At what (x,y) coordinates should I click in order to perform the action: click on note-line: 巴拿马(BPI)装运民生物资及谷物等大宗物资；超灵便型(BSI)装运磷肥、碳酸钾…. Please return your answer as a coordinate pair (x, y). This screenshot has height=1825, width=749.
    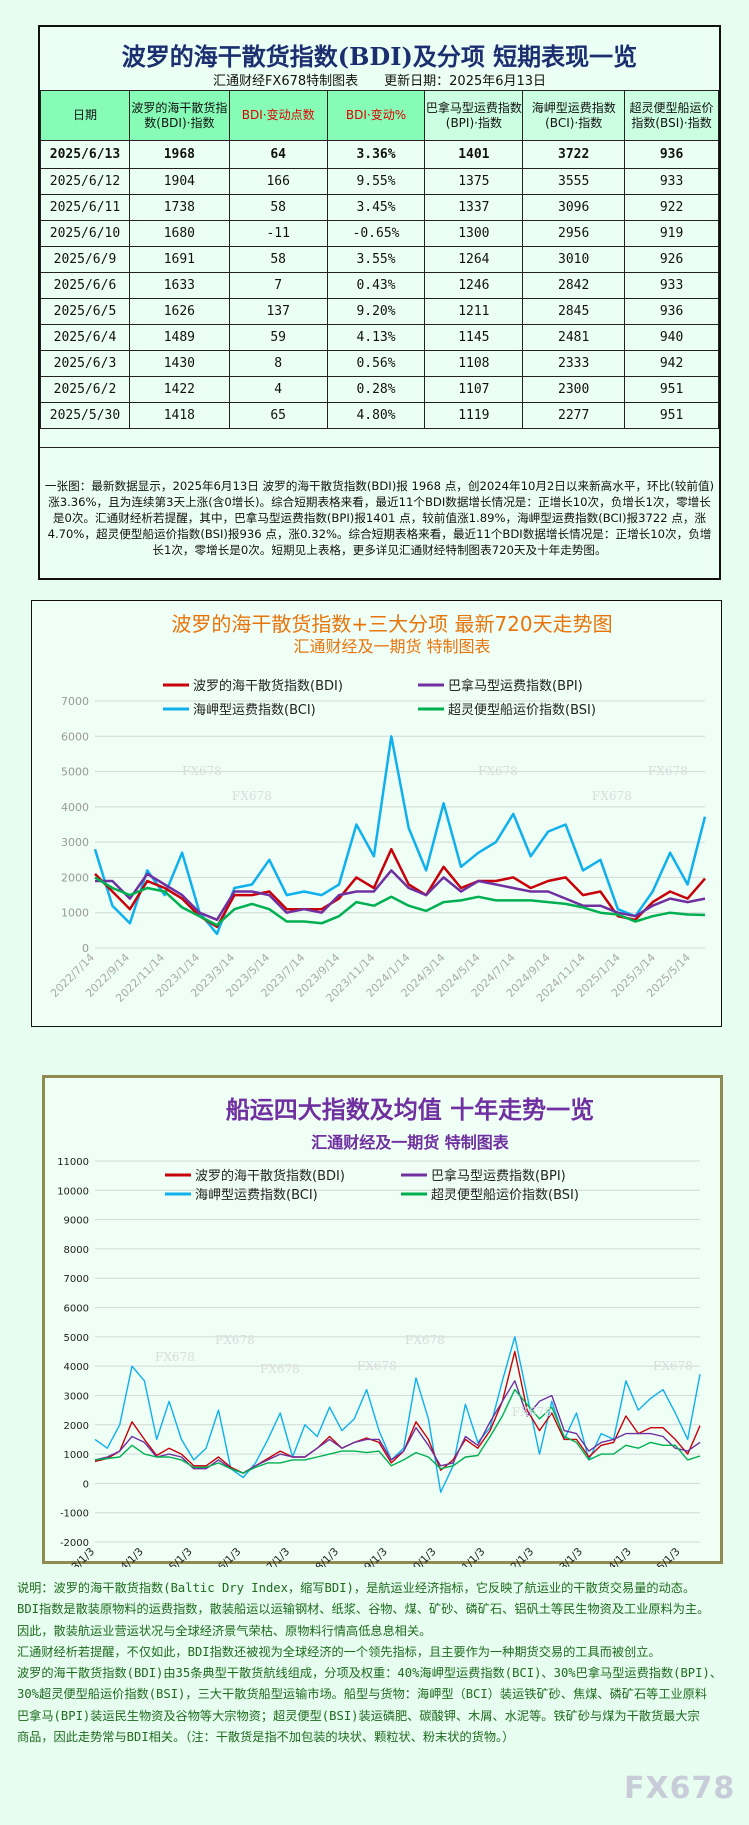
    Looking at the image, I should click on (358, 1715).